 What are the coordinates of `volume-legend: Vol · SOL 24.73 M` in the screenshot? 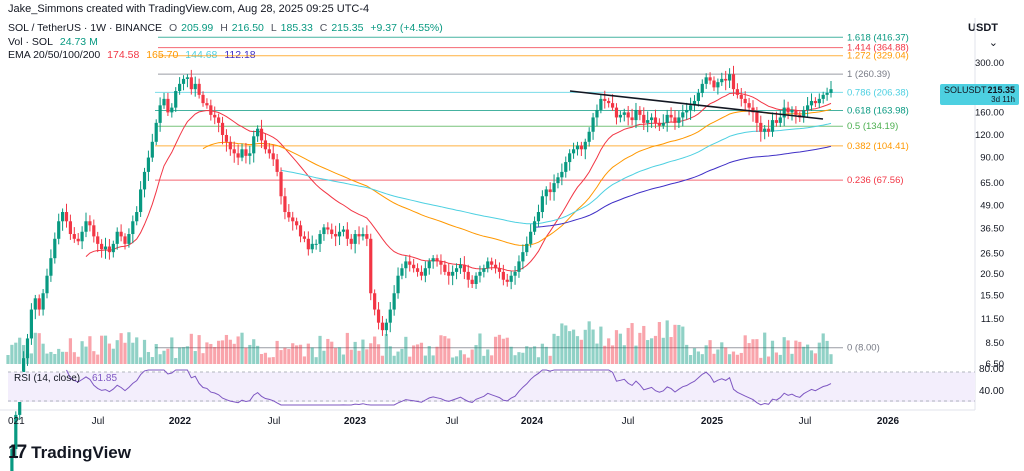 It's located at (55, 42).